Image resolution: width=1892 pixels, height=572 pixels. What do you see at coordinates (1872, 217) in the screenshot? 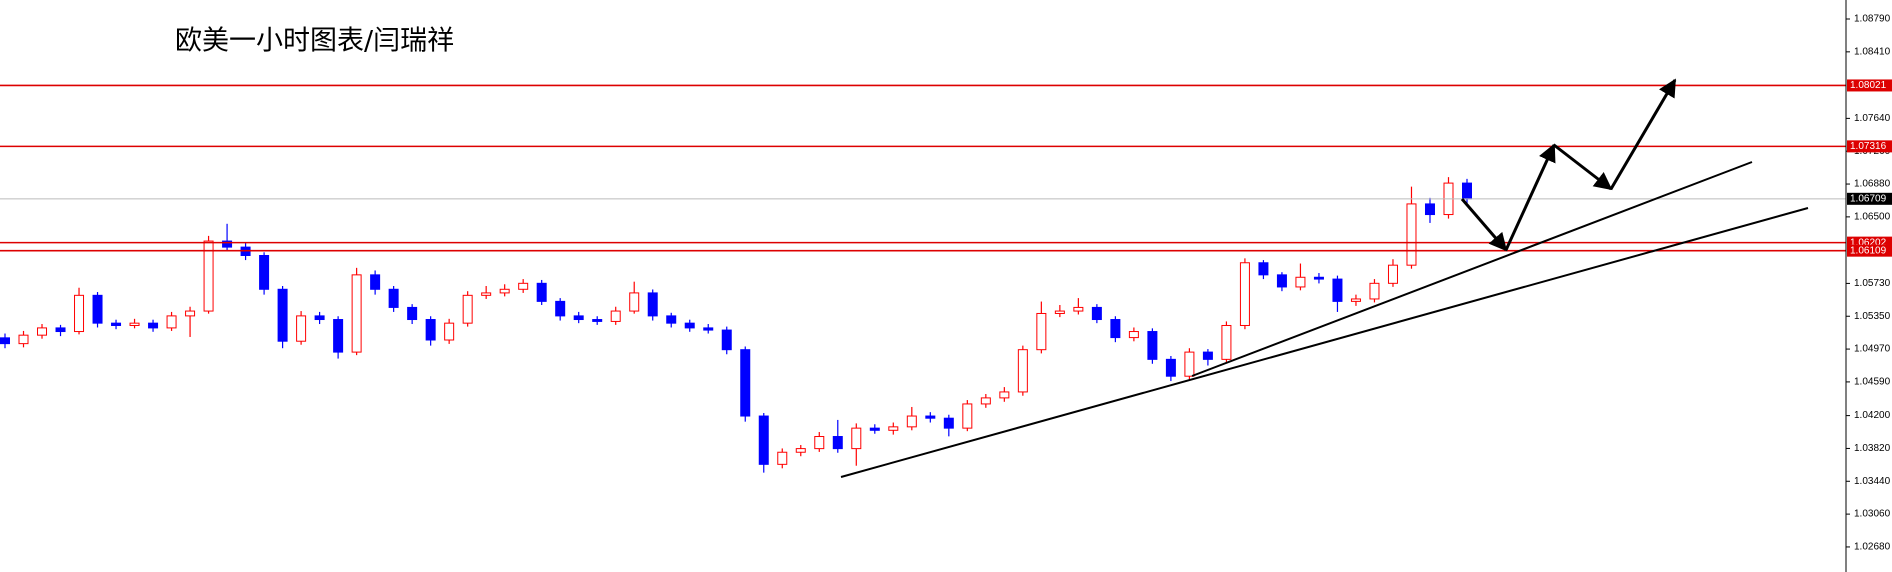
I see `y-tick-label: 1.06500` at bounding box center [1872, 217].